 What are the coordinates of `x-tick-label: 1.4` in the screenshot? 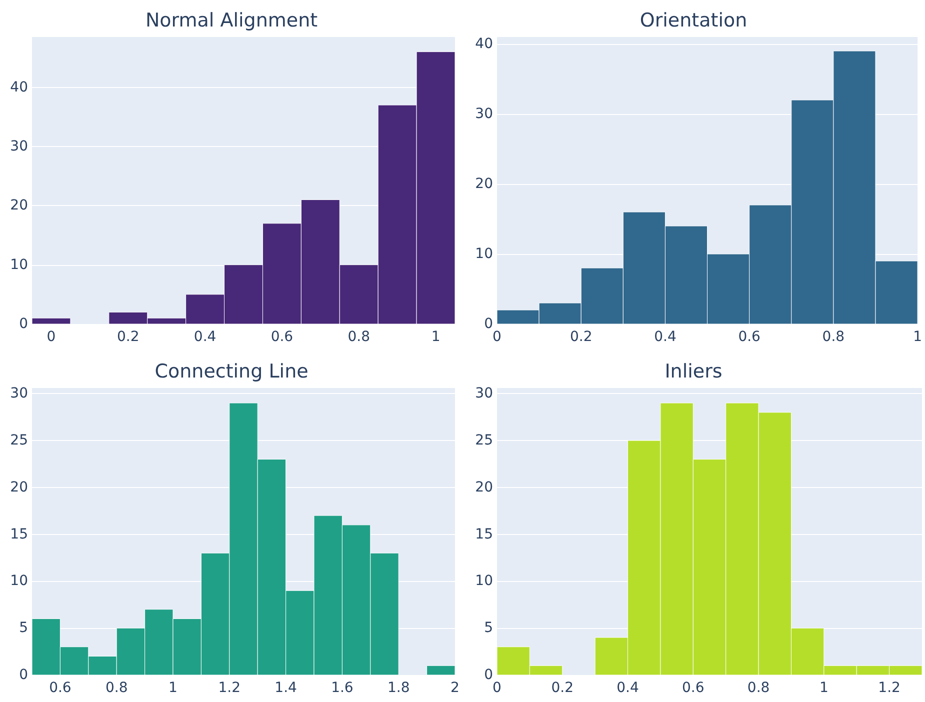 It's located at (286, 688).